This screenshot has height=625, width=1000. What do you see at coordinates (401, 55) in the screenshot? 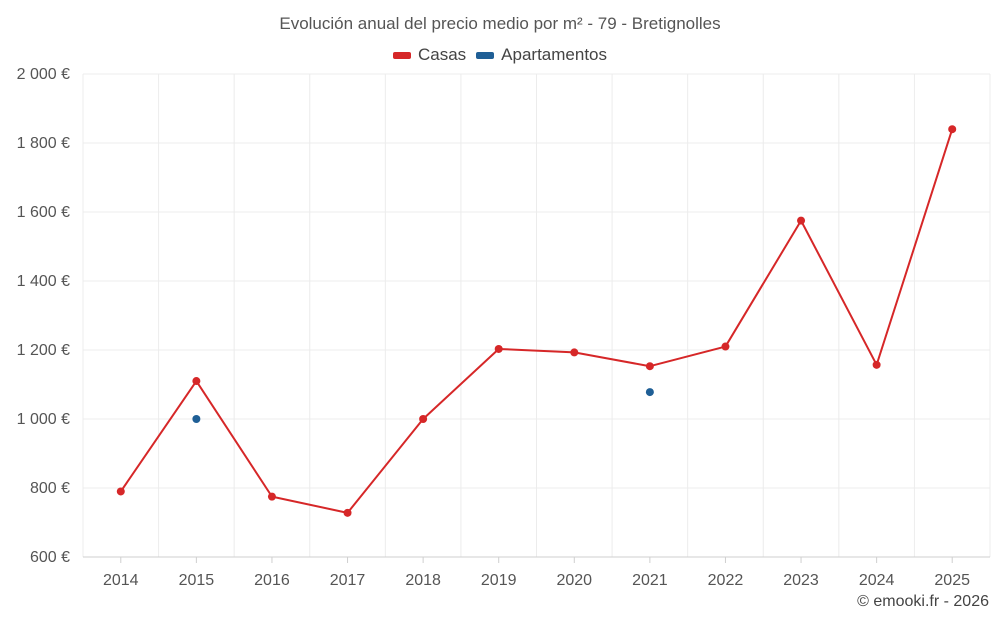
I see `legend-swatch-casas` at bounding box center [401, 55].